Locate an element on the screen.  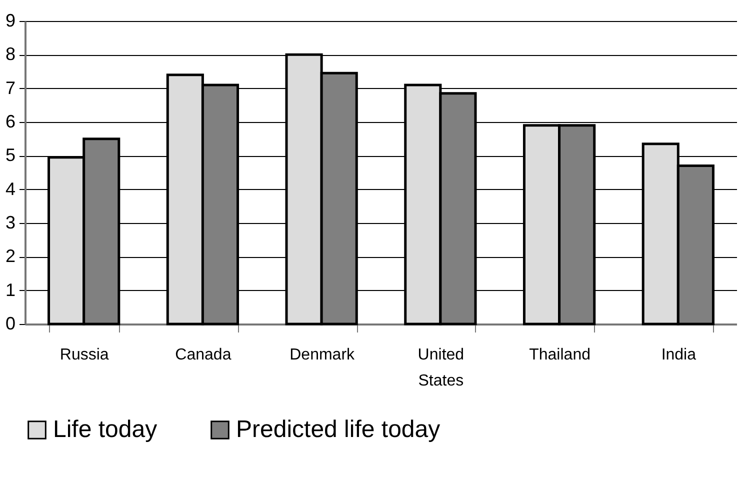
y-tick-label: 9 is located at coordinates (10, 20).